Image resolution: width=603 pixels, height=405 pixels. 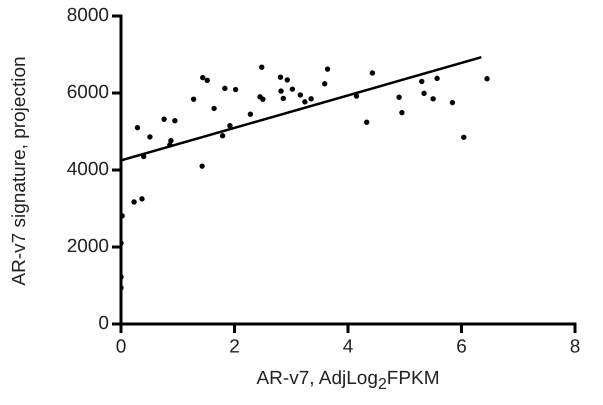 What do you see at coordinates (348, 381) in the screenshot?
I see `x-axis-title: AR-v7, AdjLog$_{2}$FPKM` at bounding box center [348, 381].